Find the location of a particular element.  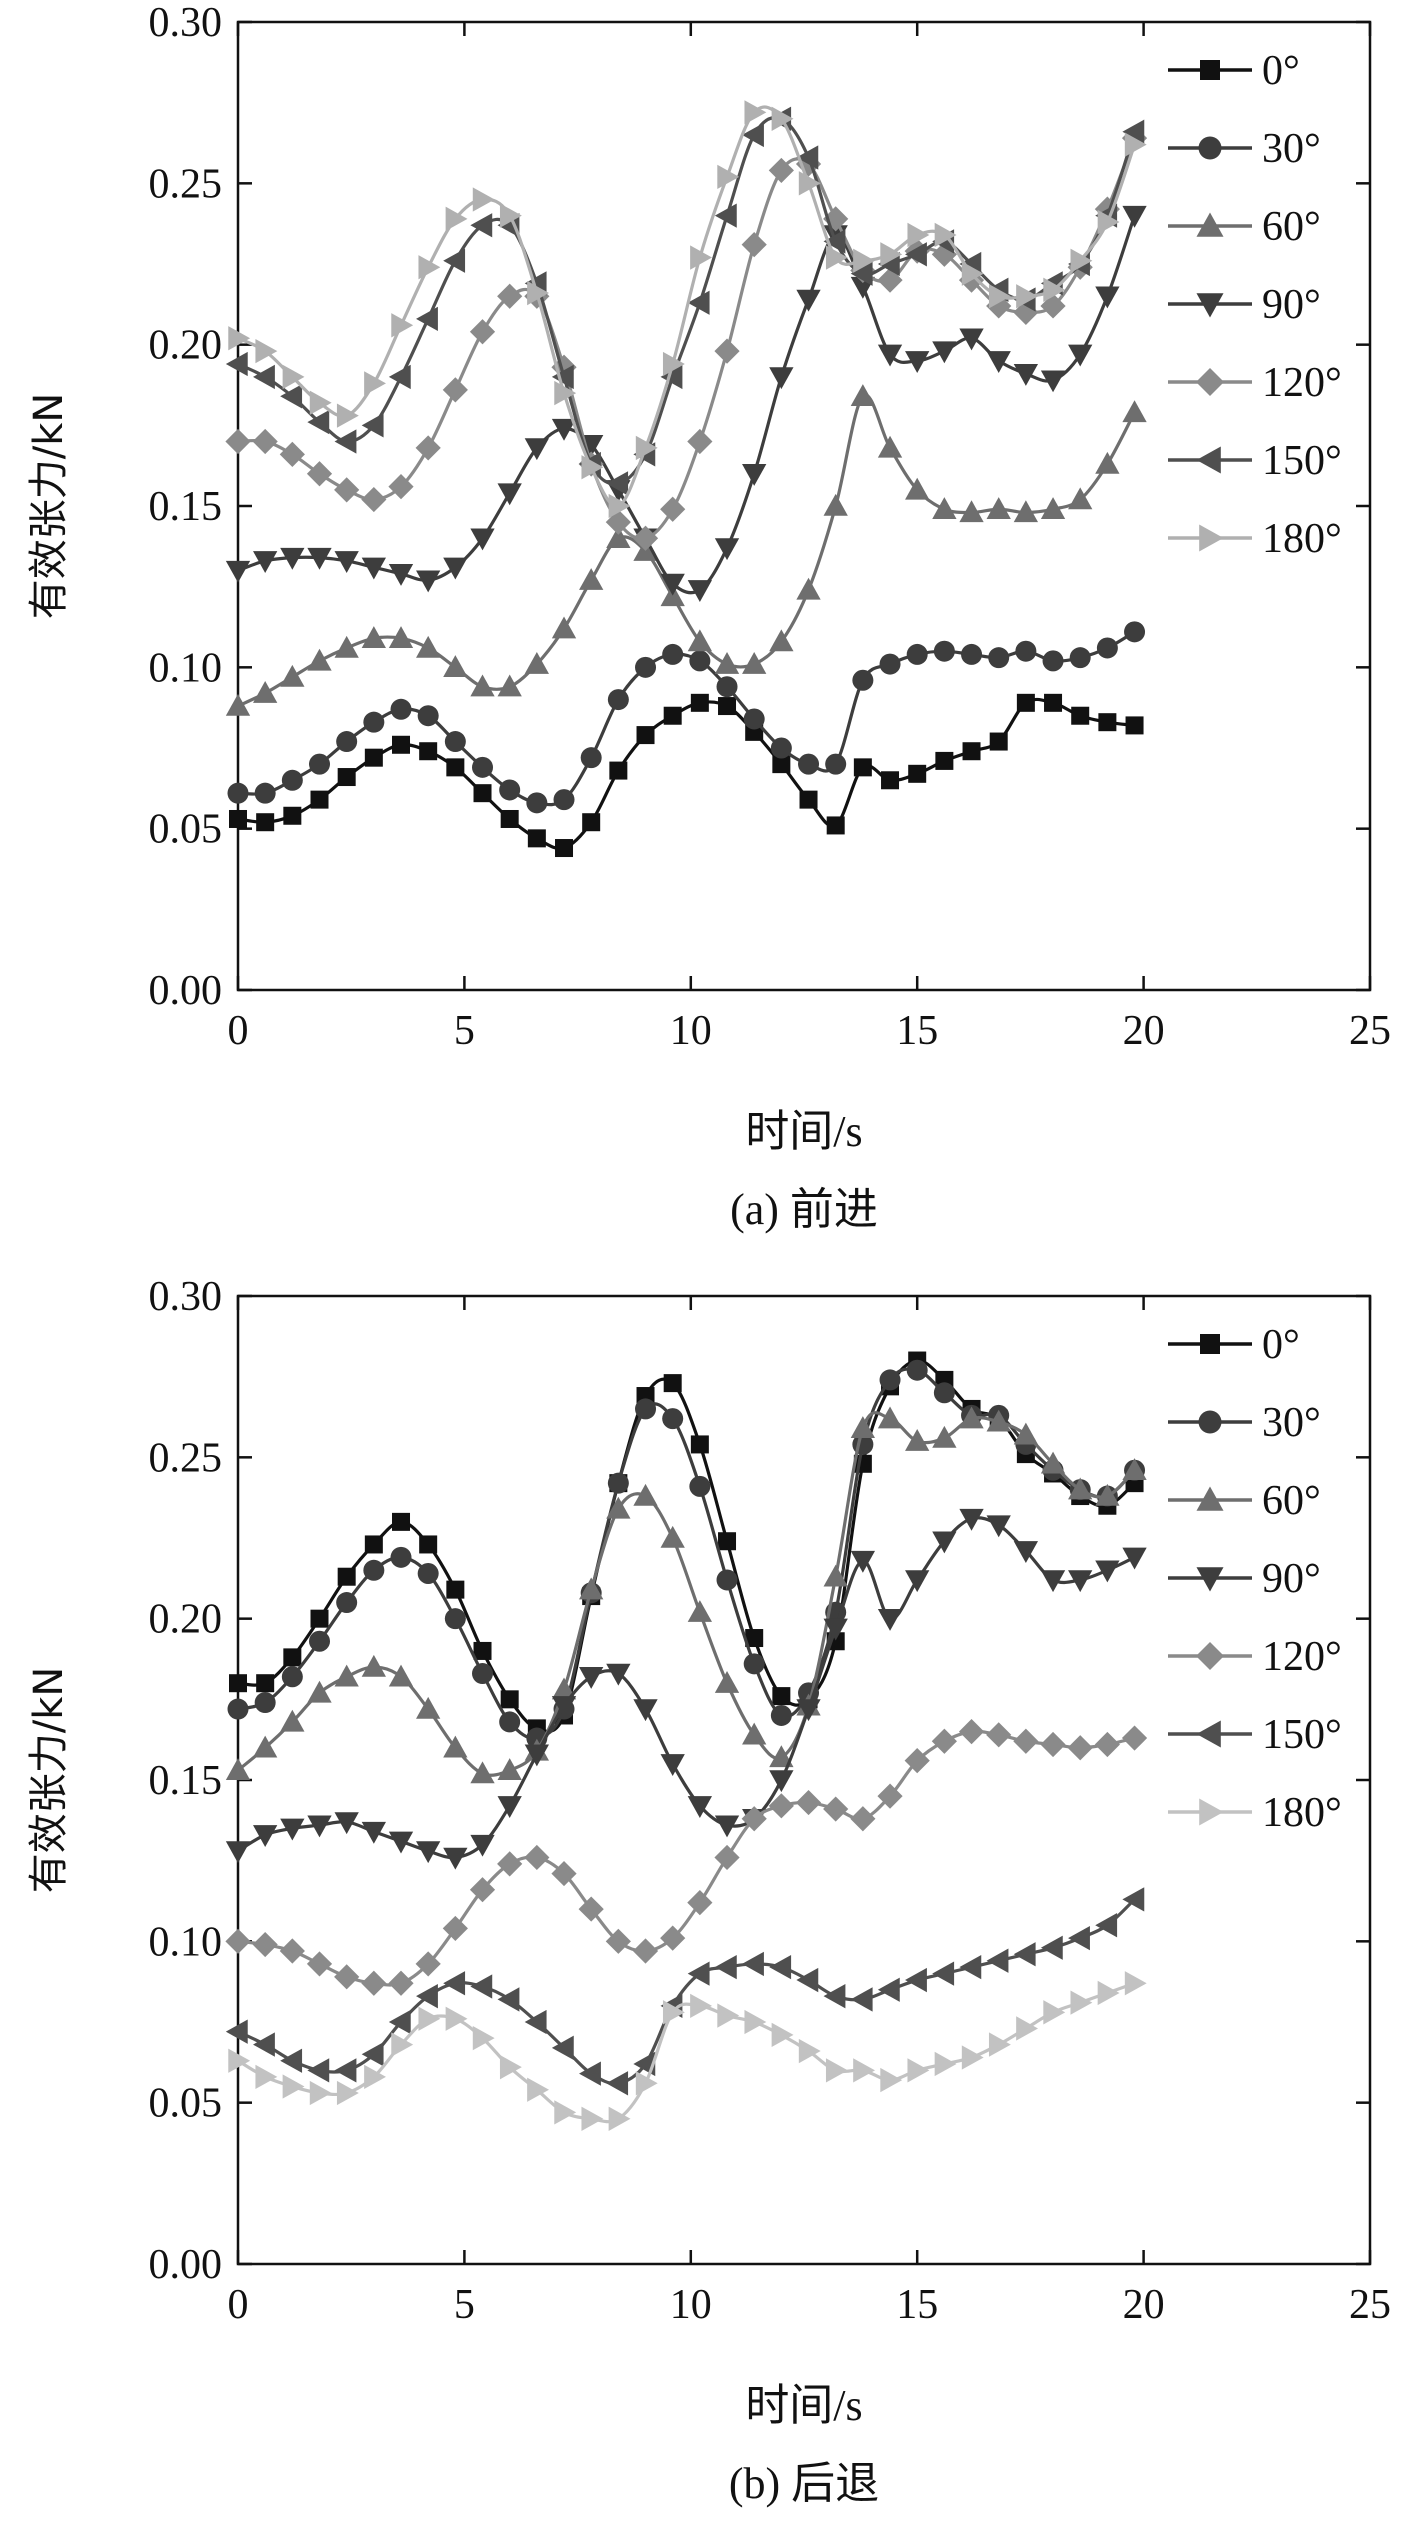

legend-label: 30° is located at coordinates (1291, 149).